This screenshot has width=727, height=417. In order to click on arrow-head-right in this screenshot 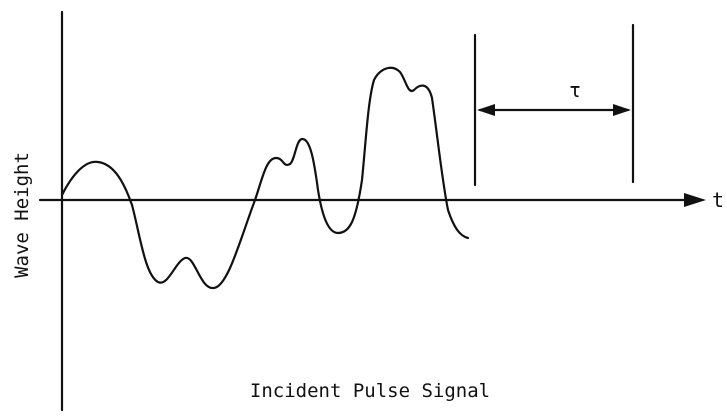, I will do `click(622, 110)`.